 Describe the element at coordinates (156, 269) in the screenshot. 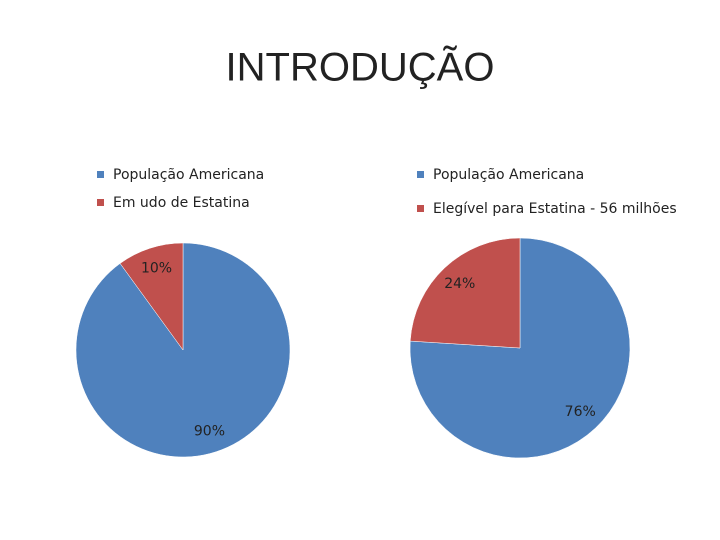

I see `slice-label: 10%` at that location.